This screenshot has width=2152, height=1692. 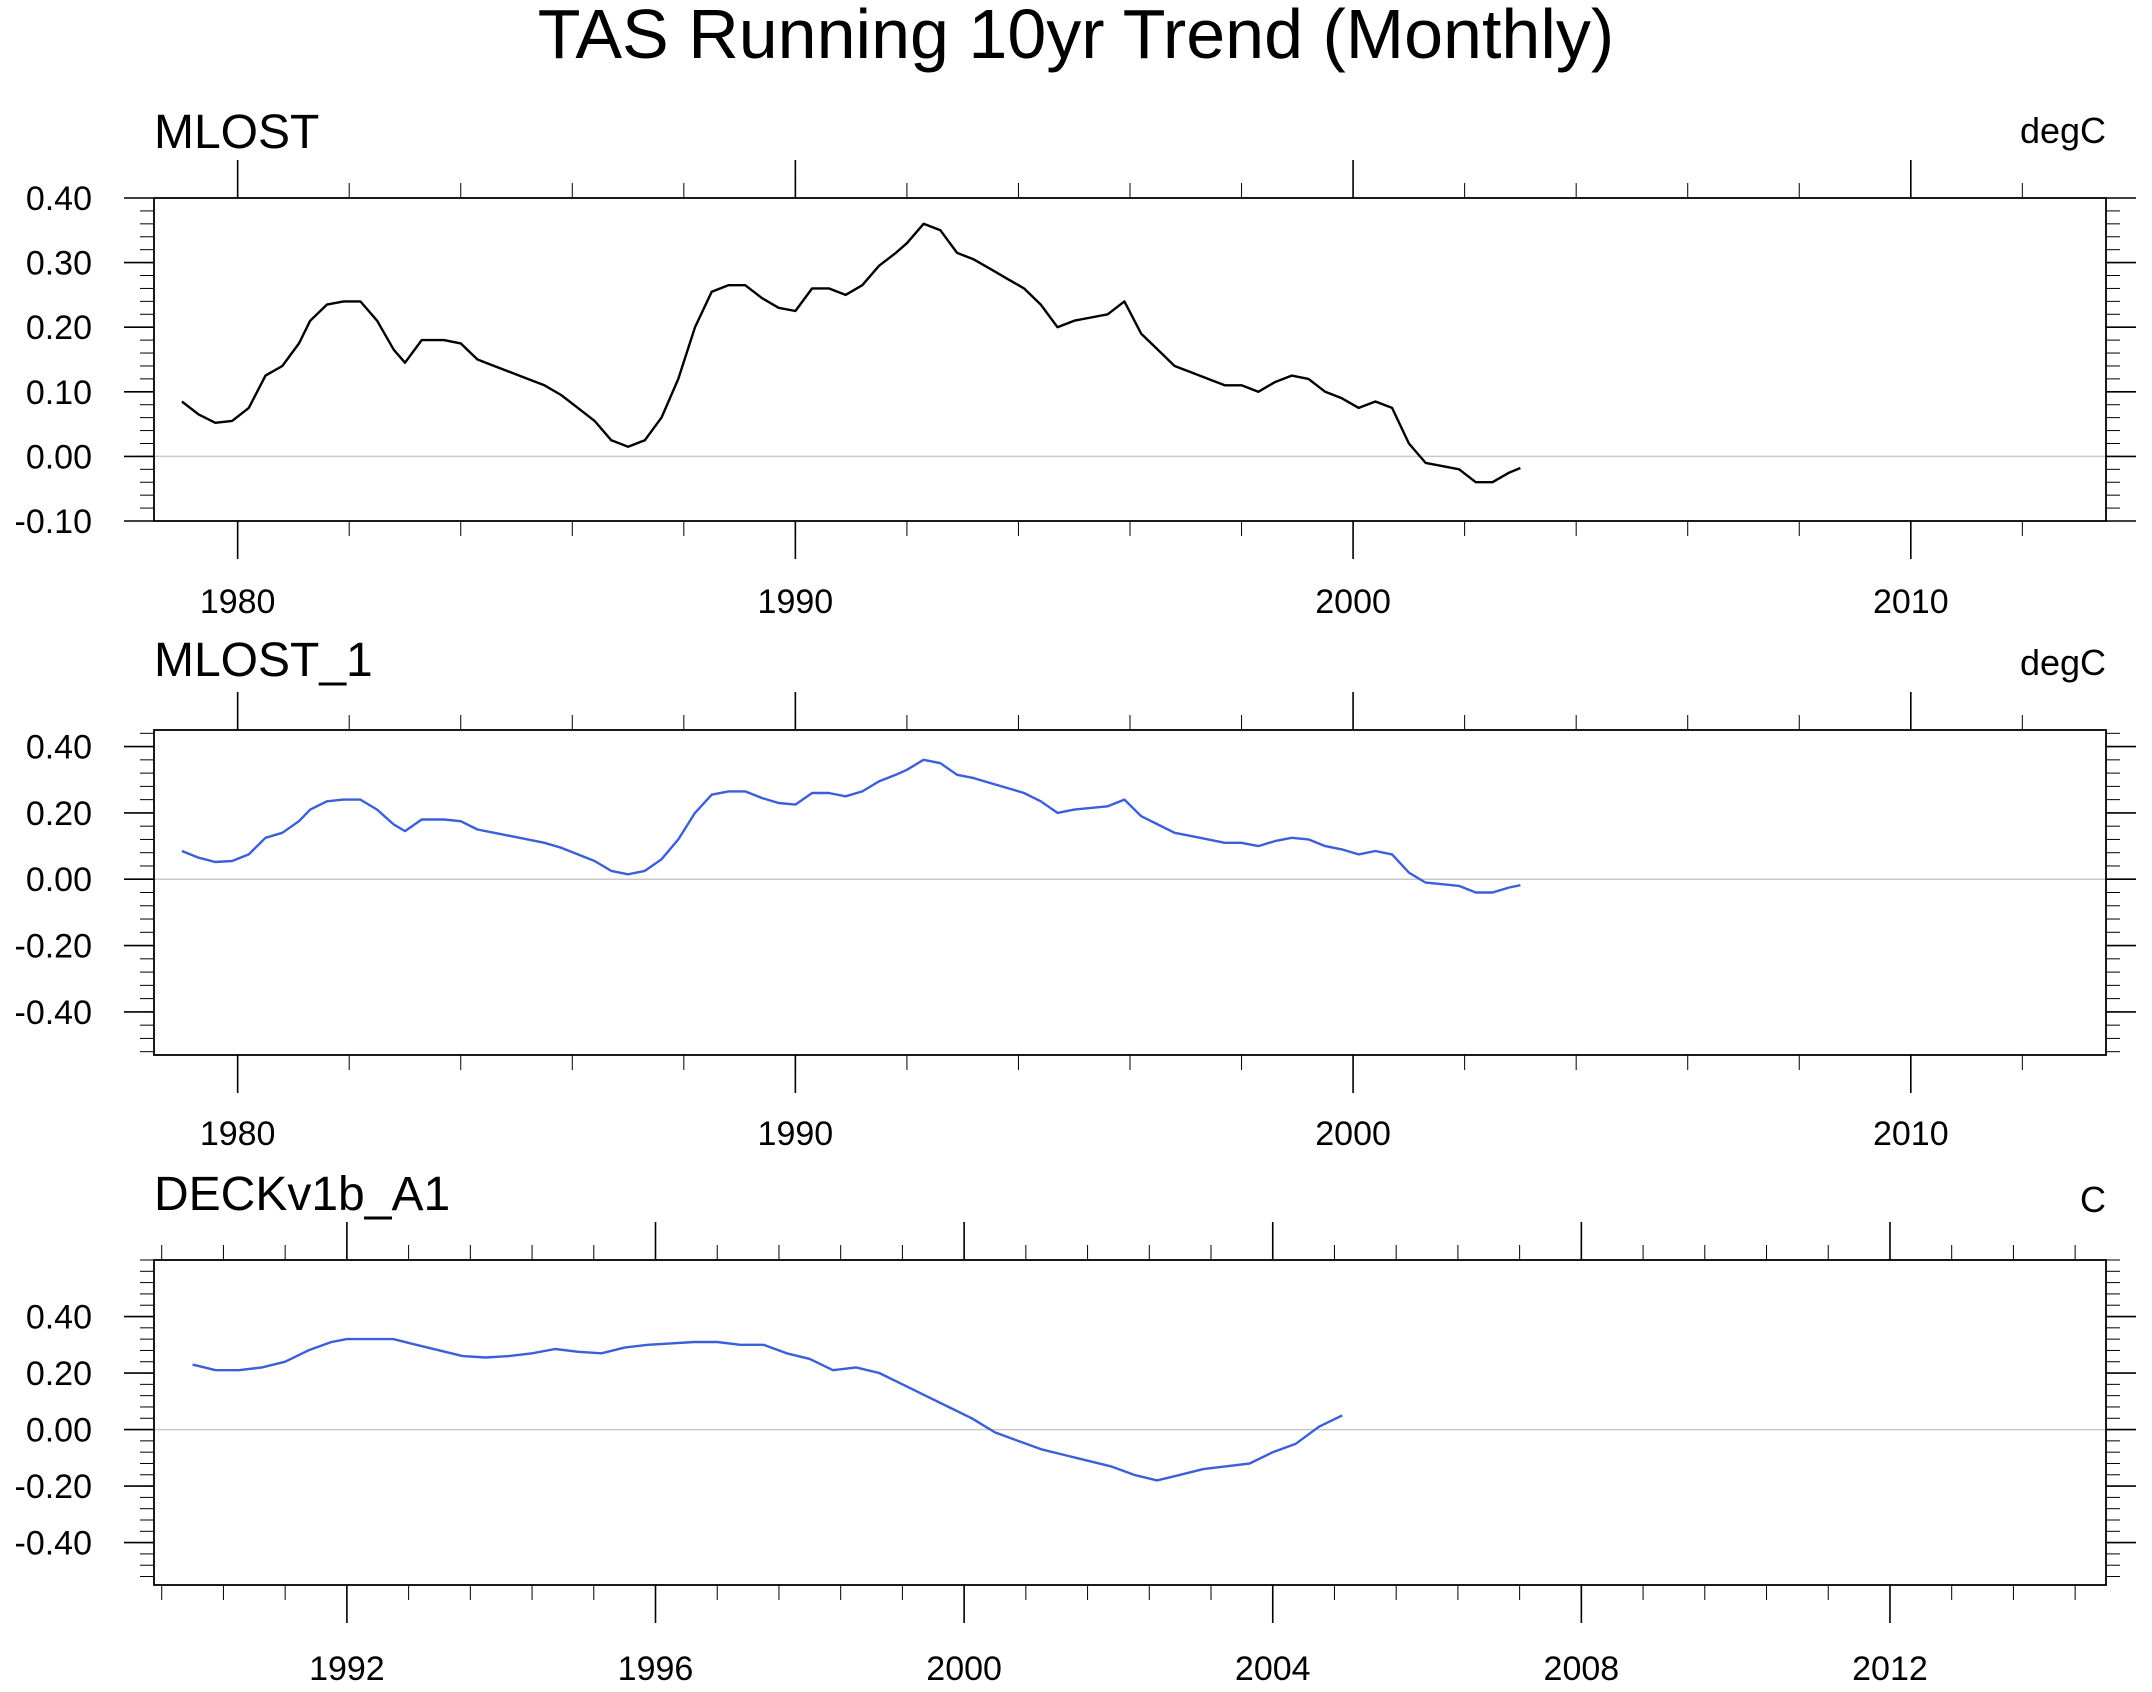 I want to click on panel-title: MLOST_1, so click(x=263, y=660).